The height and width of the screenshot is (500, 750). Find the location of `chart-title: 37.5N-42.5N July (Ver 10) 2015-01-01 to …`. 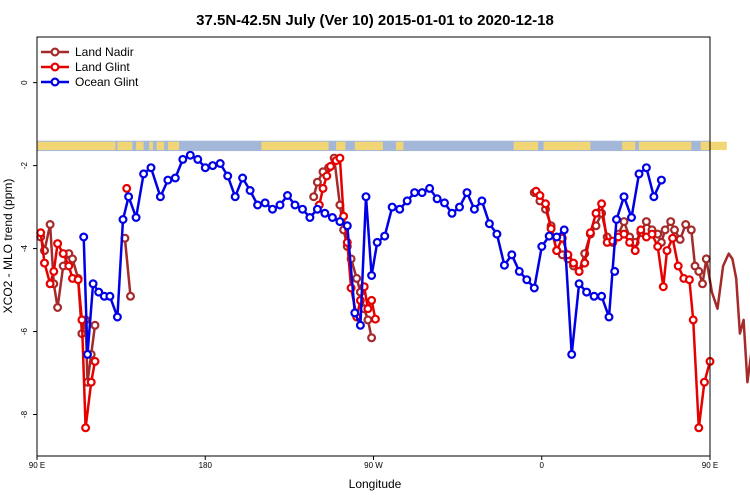

chart-title: 37.5N-42.5N July (Ver 10) 2015-01-01 to … is located at coordinates (375, 20).